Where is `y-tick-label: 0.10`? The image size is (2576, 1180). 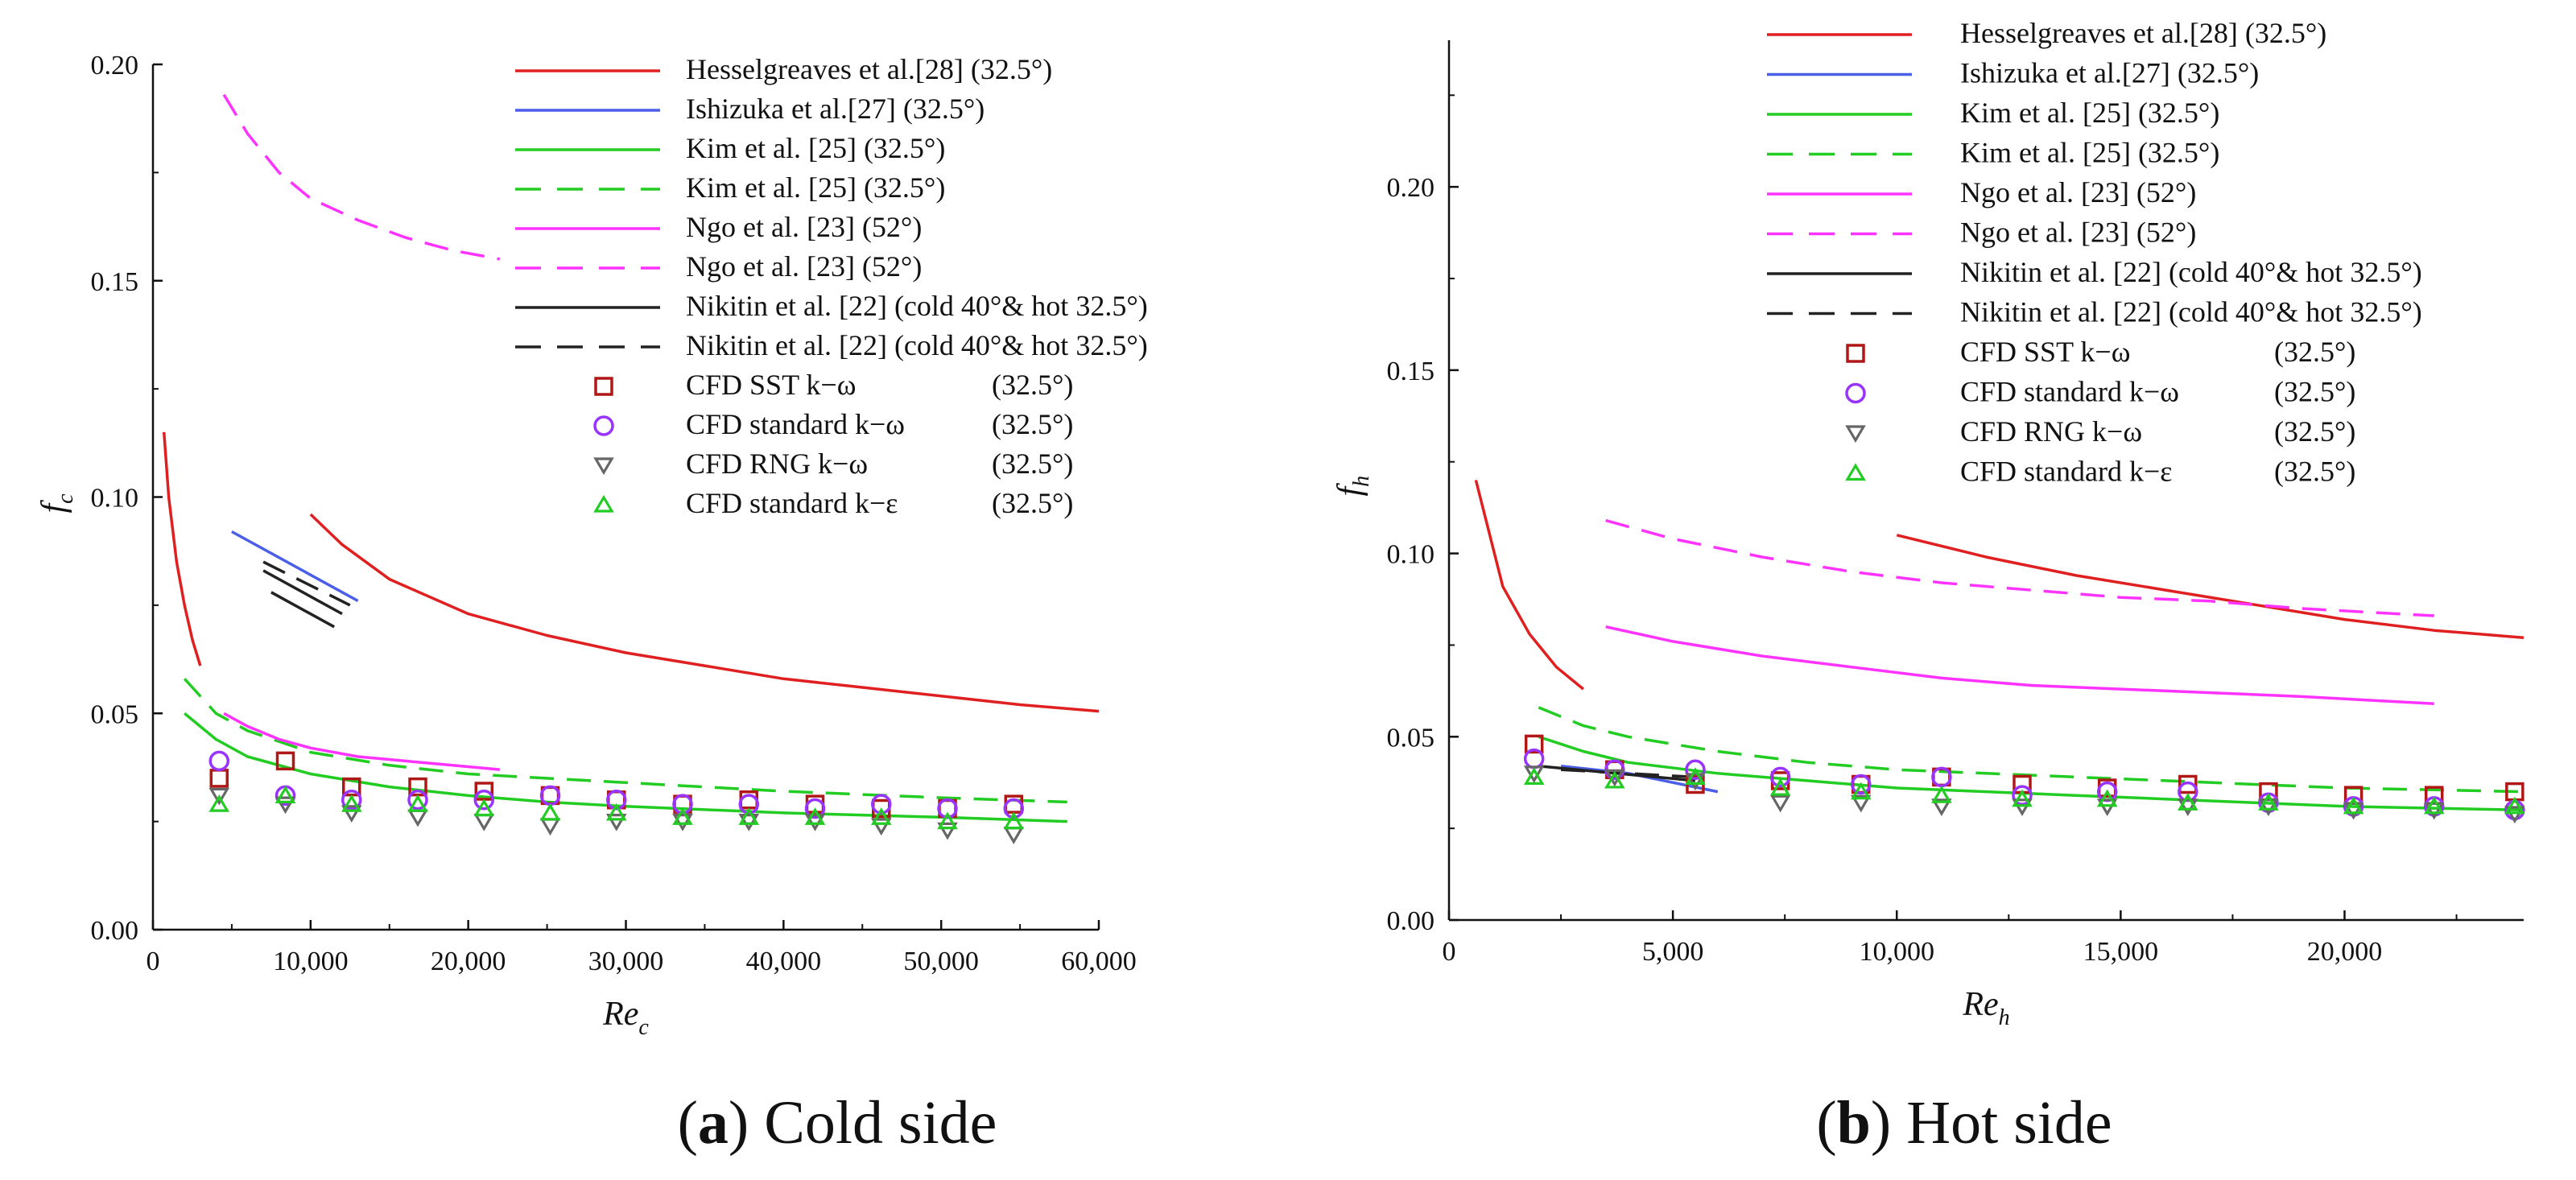
y-tick-label: 0.10 is located at coordinates (115, 499).